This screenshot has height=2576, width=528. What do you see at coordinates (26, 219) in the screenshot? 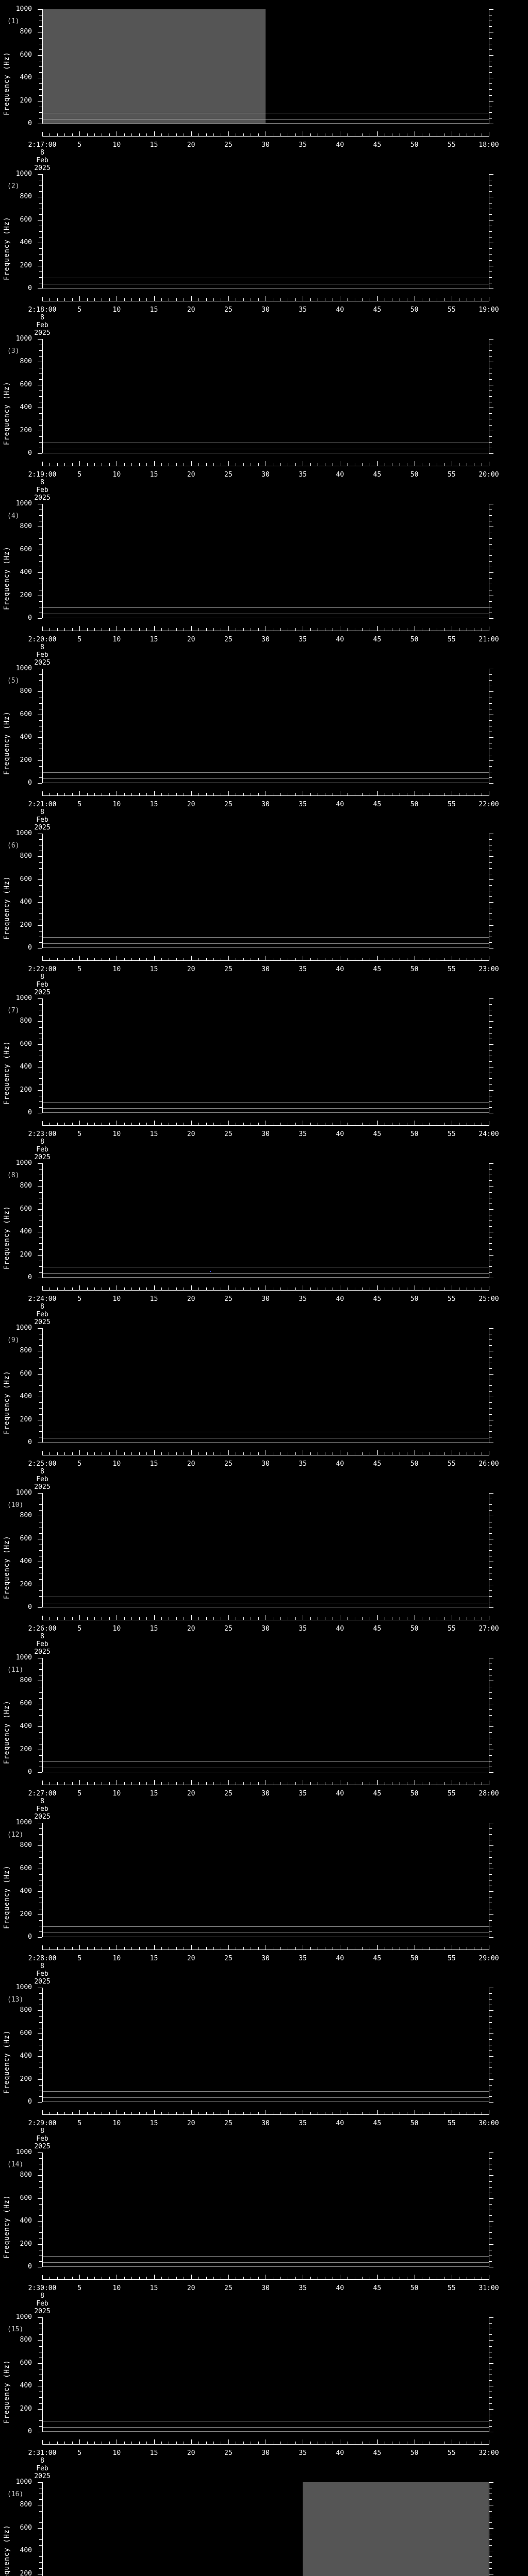
I see `y-axis-tick-label: 600` at bounding box center [26, 219].